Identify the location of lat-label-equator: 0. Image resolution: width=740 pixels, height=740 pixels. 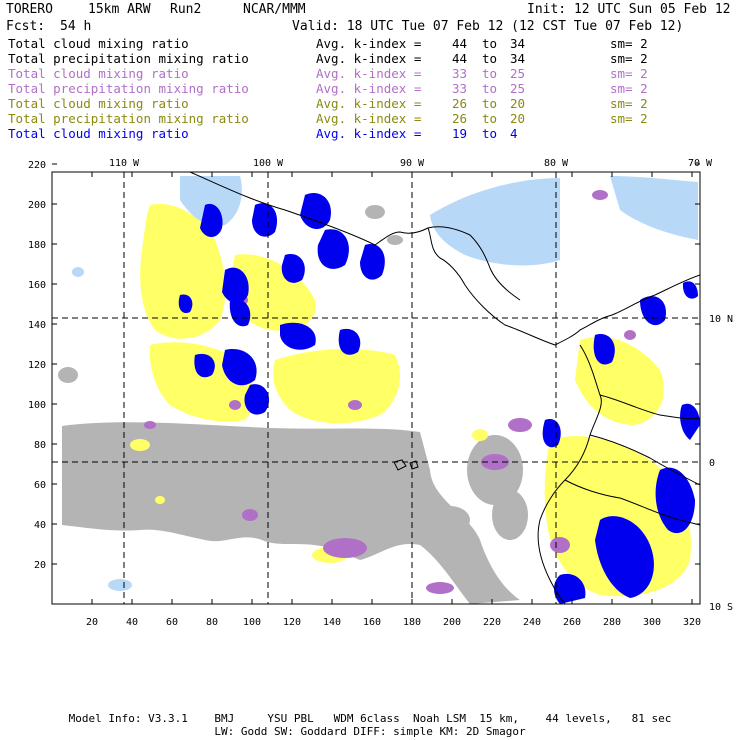
(712, 463).